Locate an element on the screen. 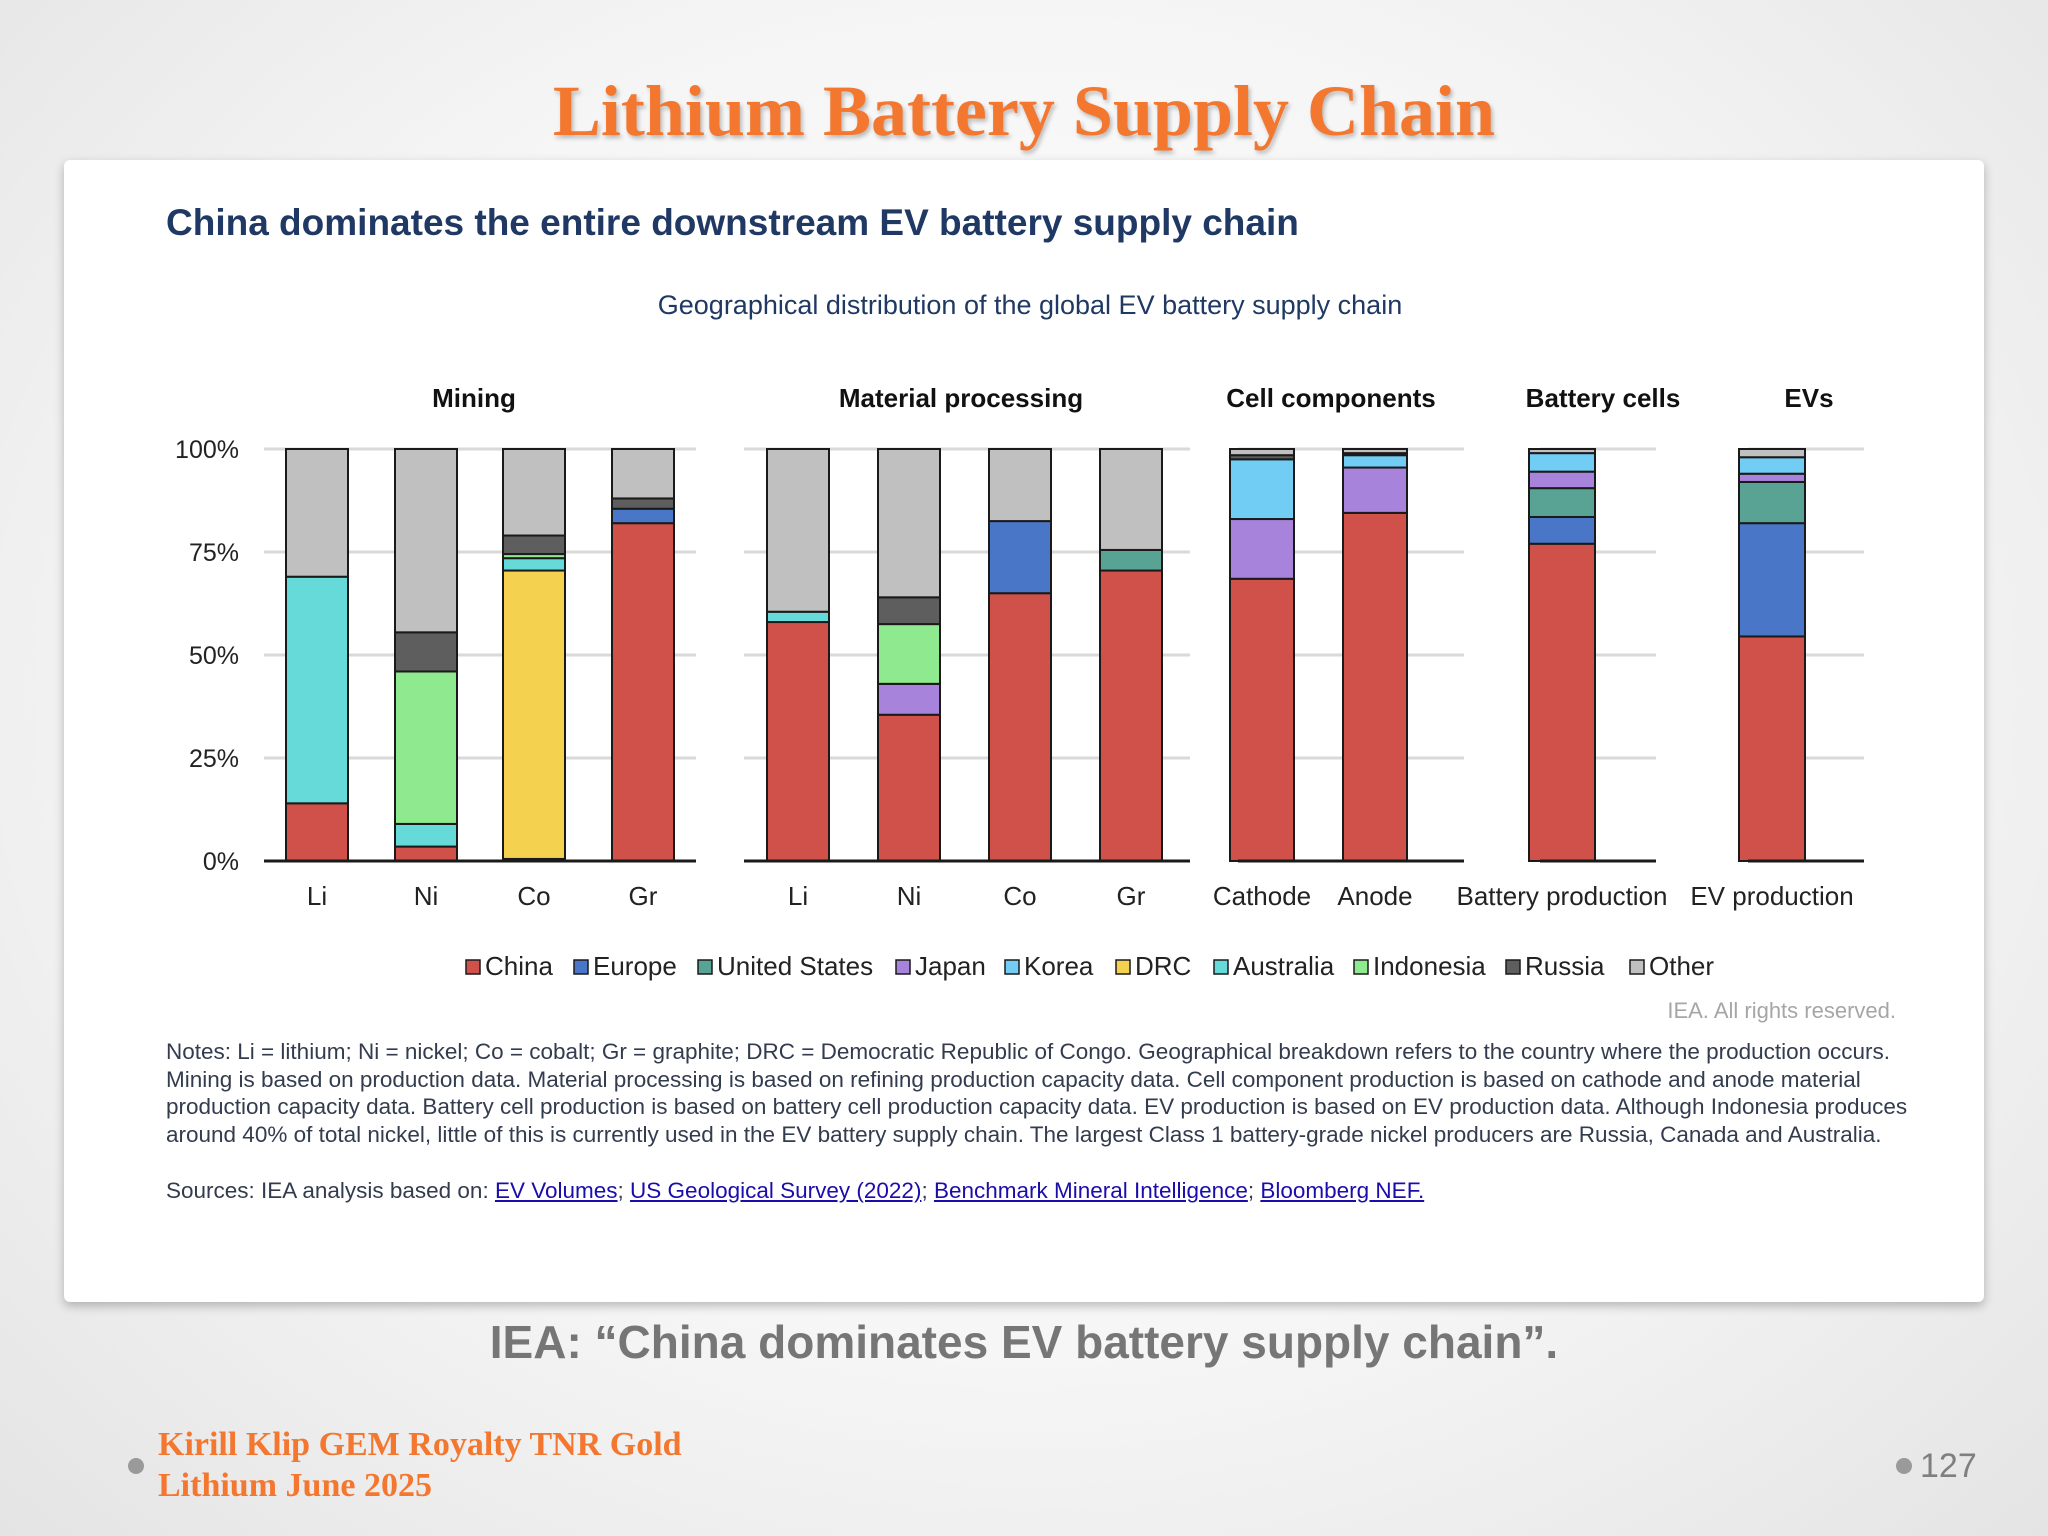  x-tick-label-anode: Anode is located at coordinates (1374, 896).